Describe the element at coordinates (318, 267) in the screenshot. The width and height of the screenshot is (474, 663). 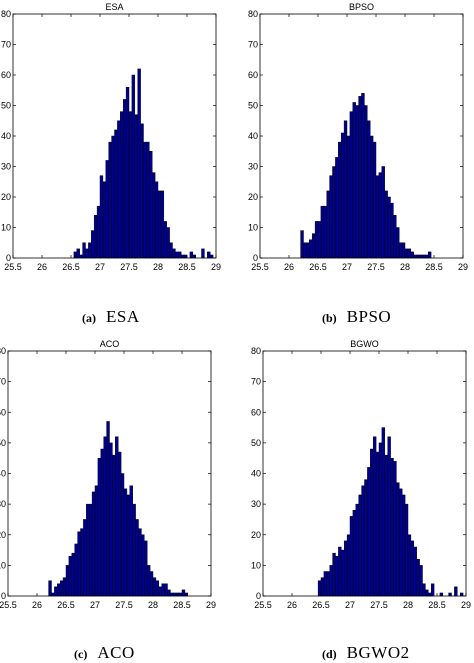
I see `x-tick-label: 26.5` at that location.